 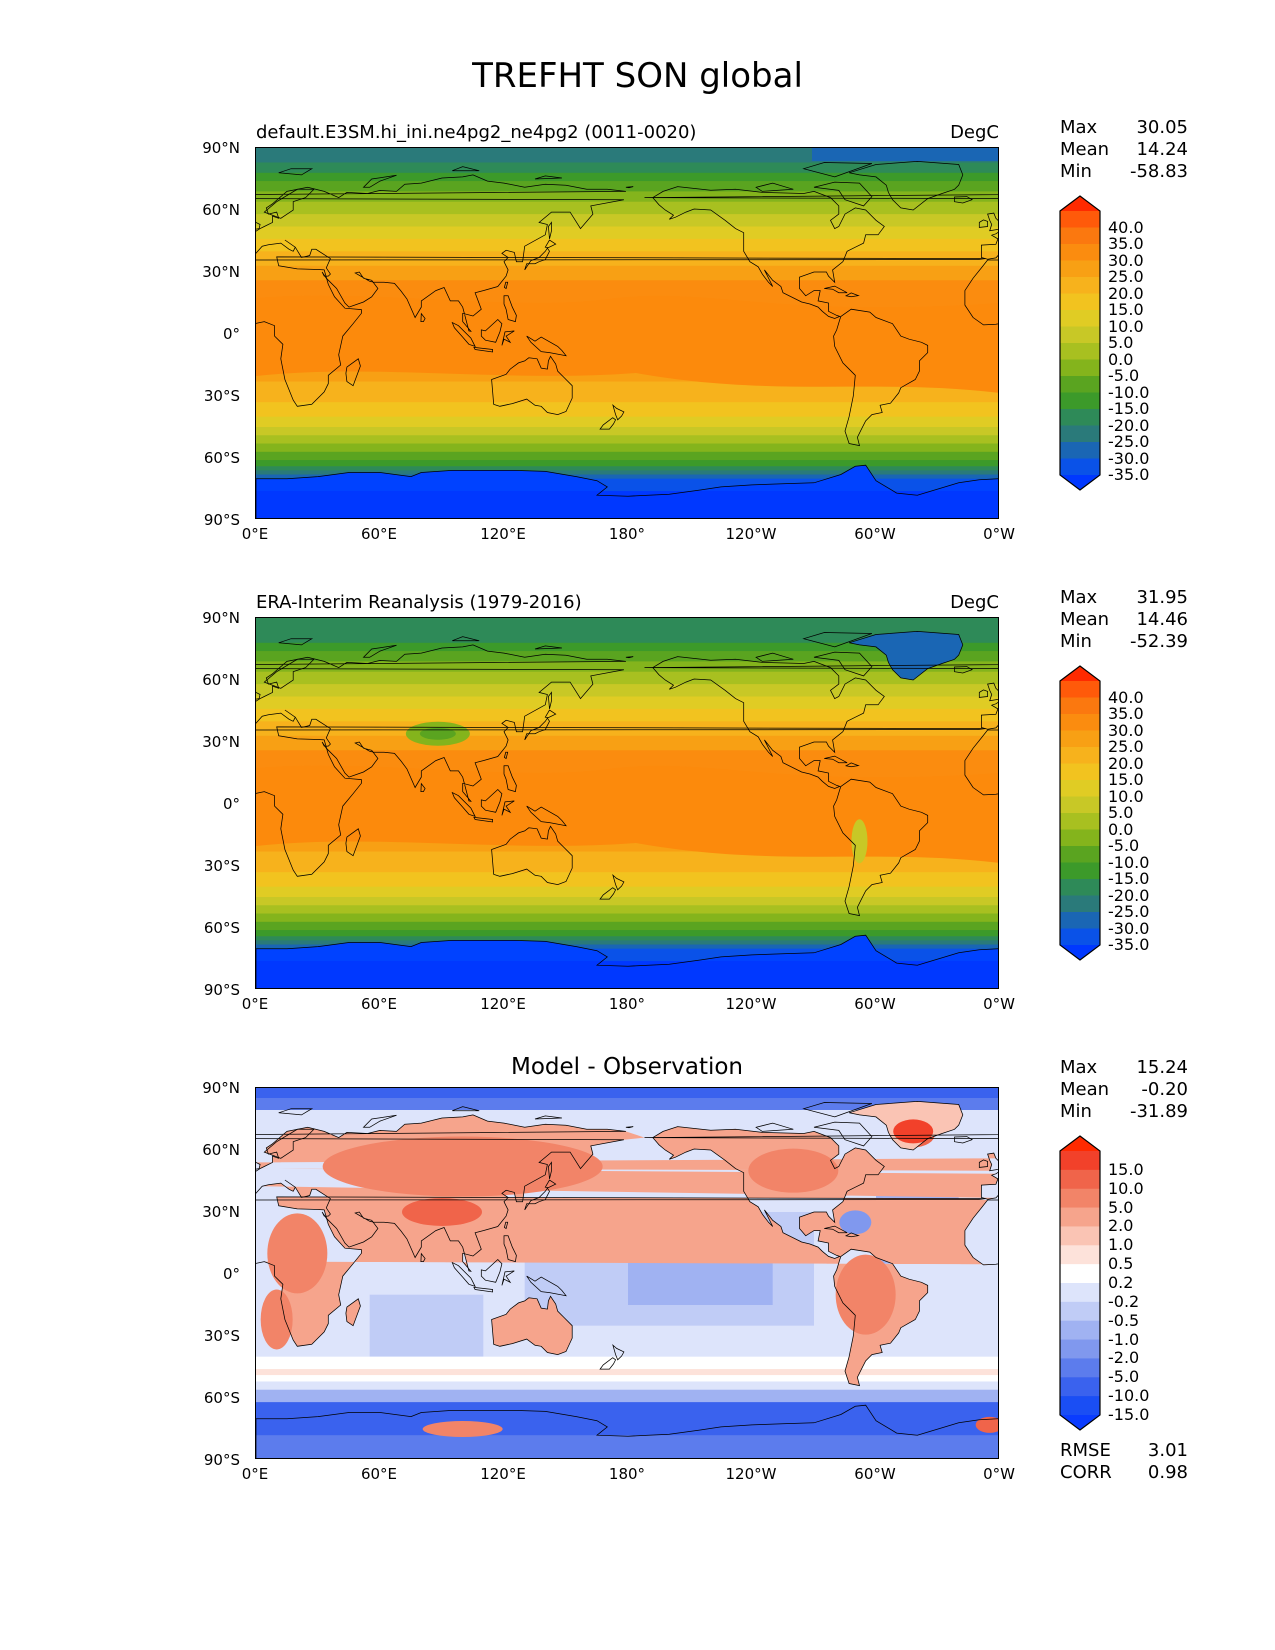 I want to click on colorbar-tick-label: -2.0, so click(x=1124, y=1358).